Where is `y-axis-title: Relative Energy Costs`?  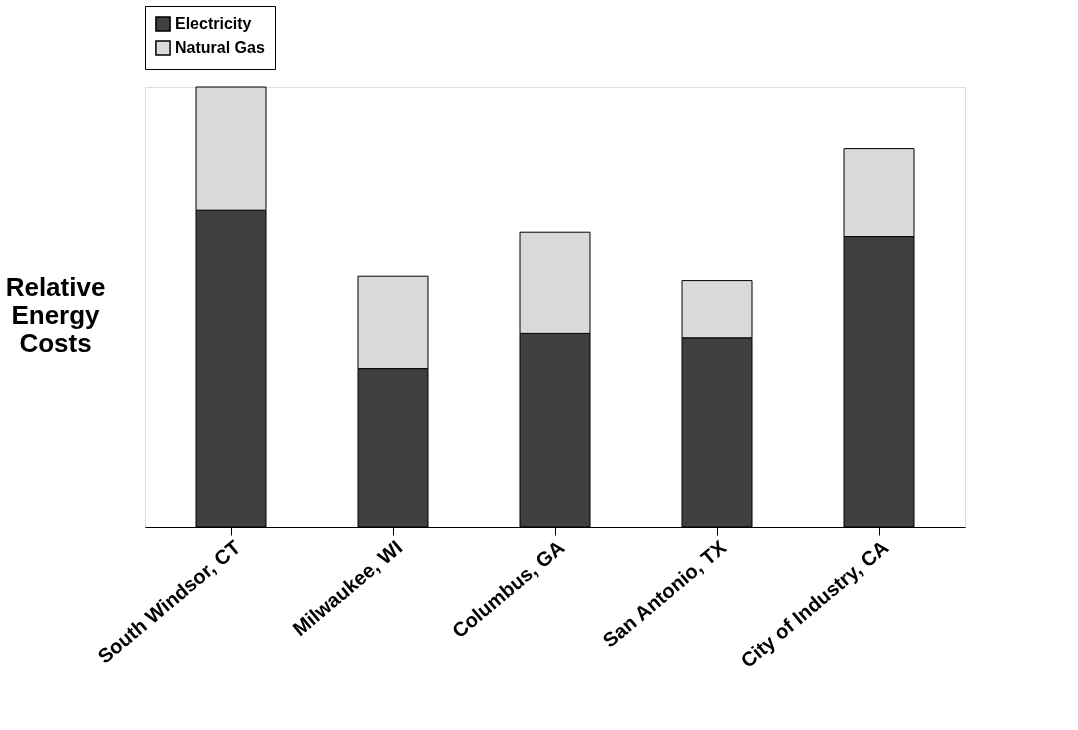 y-axis-title: Relative Energy Costs is located at coordinates (55, 314).